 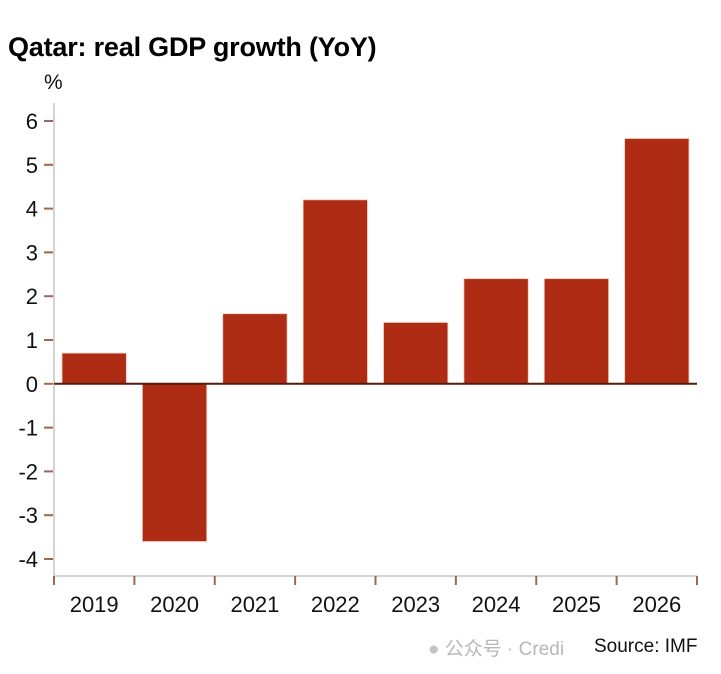 What do you see at coordinates (174, 604) in the screenshot?
I see `x-tick-label: 2020` at bounding box center [174, 604].